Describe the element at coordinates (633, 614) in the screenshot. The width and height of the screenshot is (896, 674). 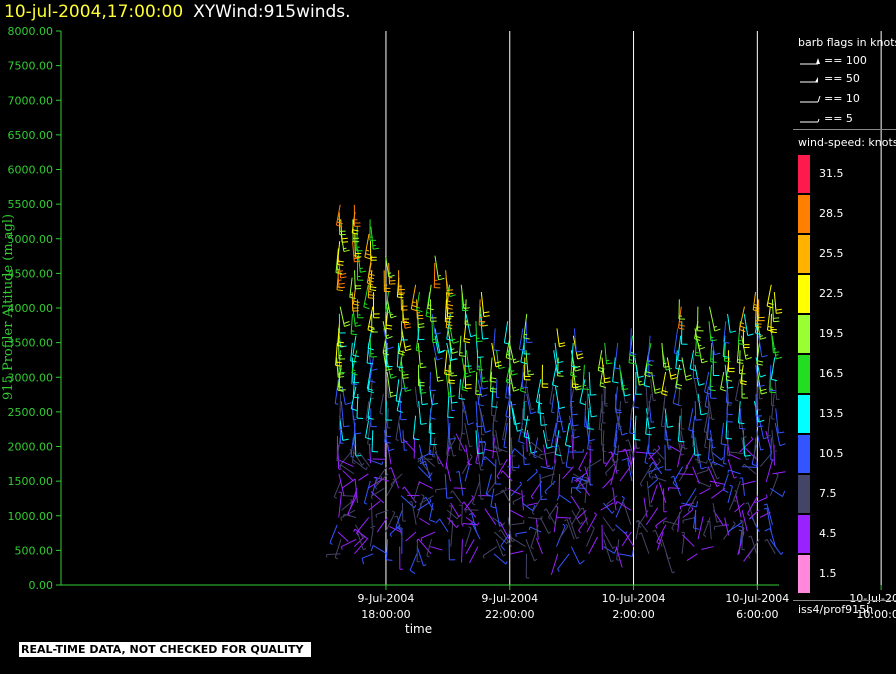
I see `x-tick-label: 2:00:00` at that location.